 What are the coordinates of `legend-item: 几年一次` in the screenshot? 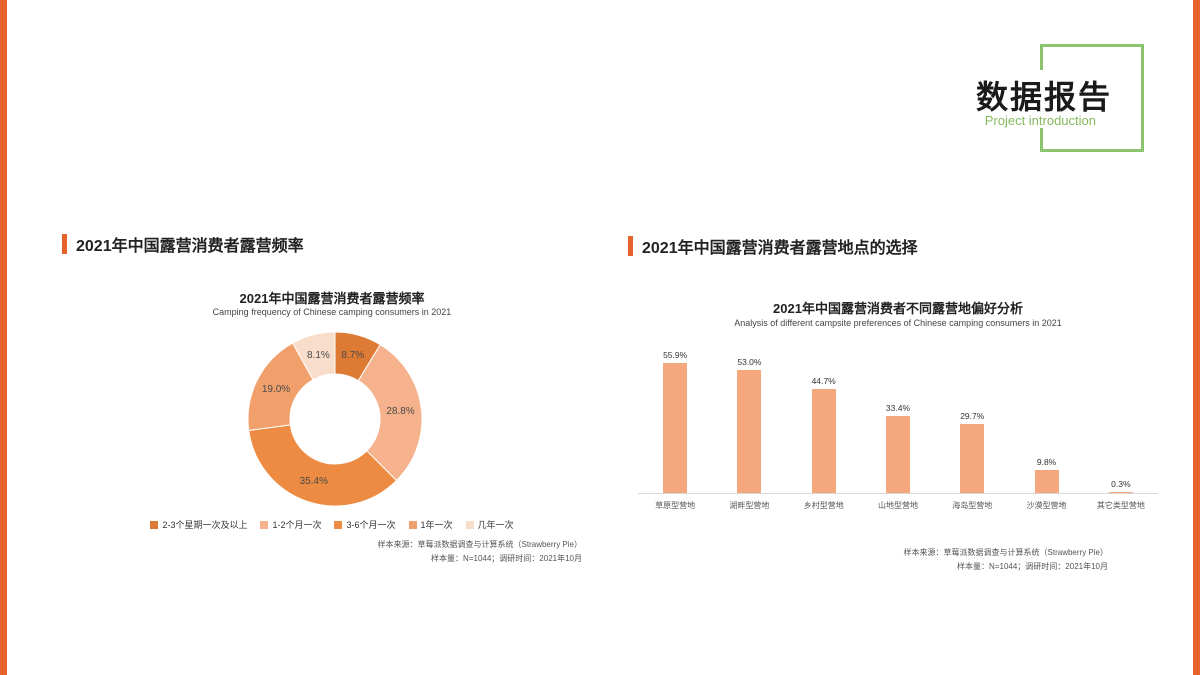 It's located at (489, 524).